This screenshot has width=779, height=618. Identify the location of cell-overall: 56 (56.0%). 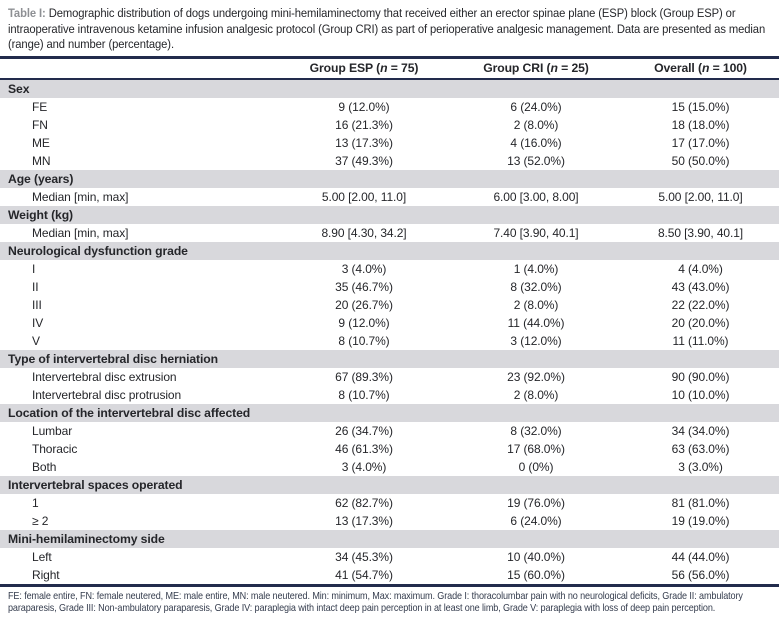
(700, 574).